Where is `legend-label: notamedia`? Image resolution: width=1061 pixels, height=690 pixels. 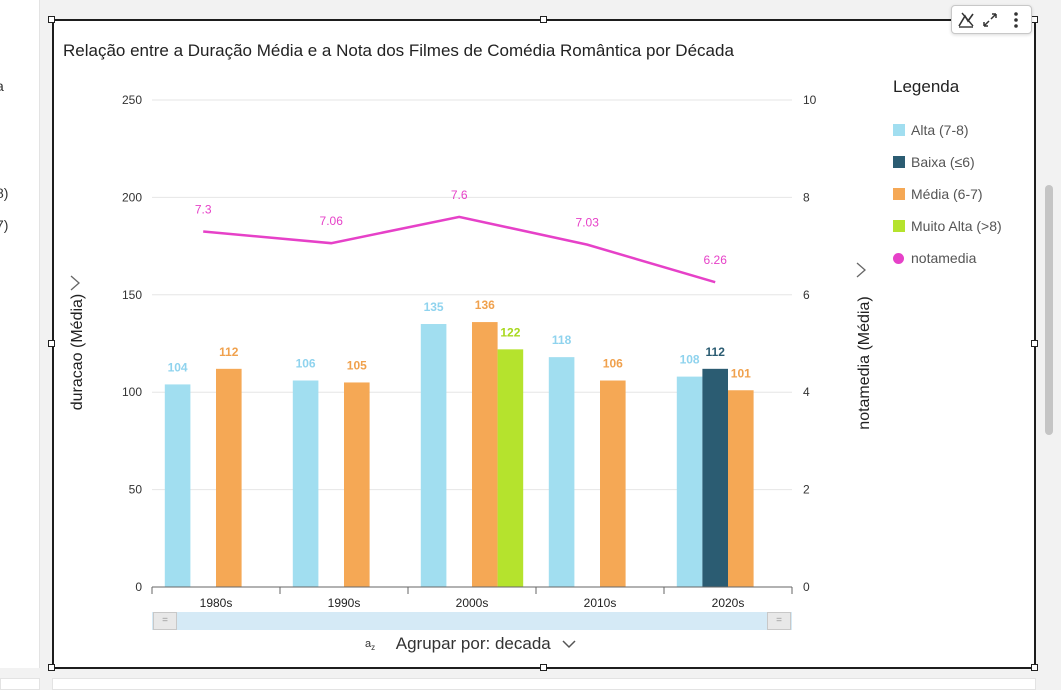 legend-label: notamedia is located at coordinates (944, 258).